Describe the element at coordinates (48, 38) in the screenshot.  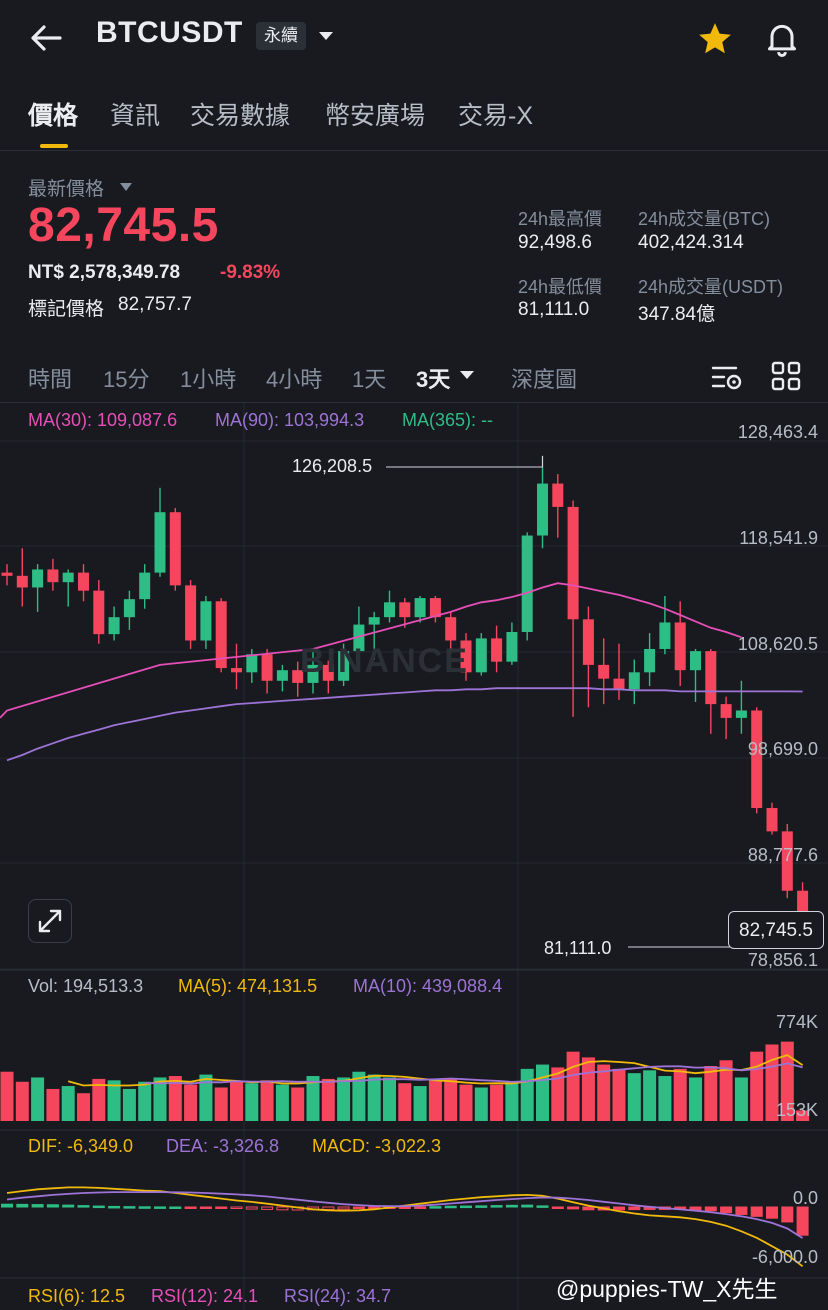
I see `back-arrow-icon` at that location.